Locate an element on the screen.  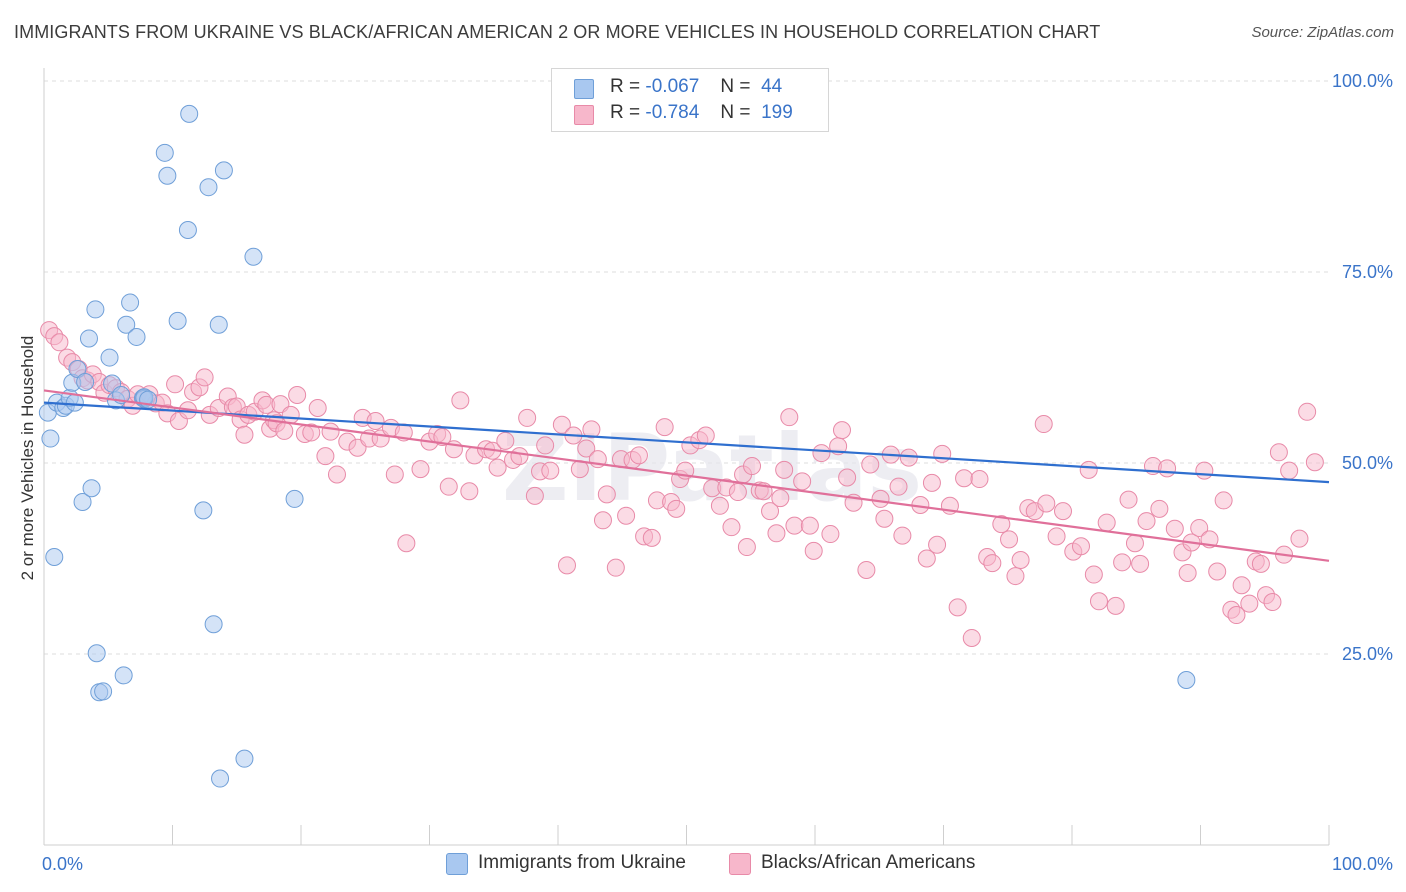
y-tick-label: 75.0% is located at coordinates (1367, 272).